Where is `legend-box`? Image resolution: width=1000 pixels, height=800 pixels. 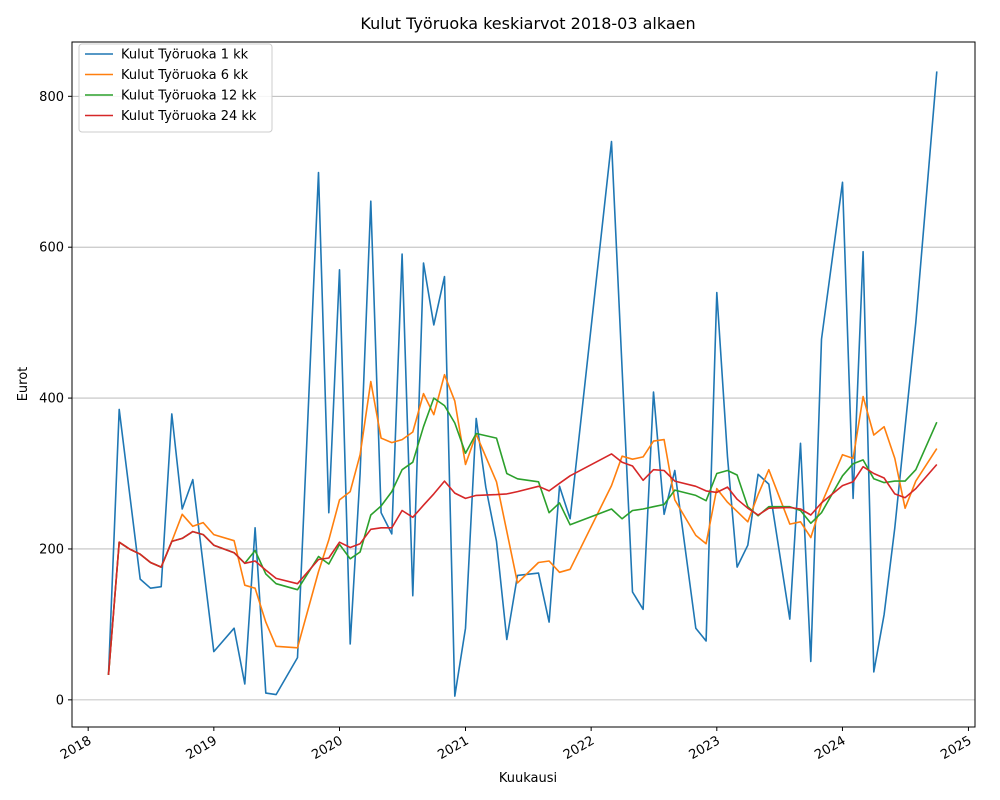
legend-box is located at coordinates (175, 88).